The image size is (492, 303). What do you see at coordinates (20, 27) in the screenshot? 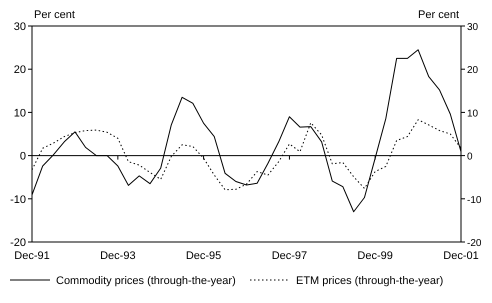
I see `y-tick-label: 30` at bounding box center [20, 27].